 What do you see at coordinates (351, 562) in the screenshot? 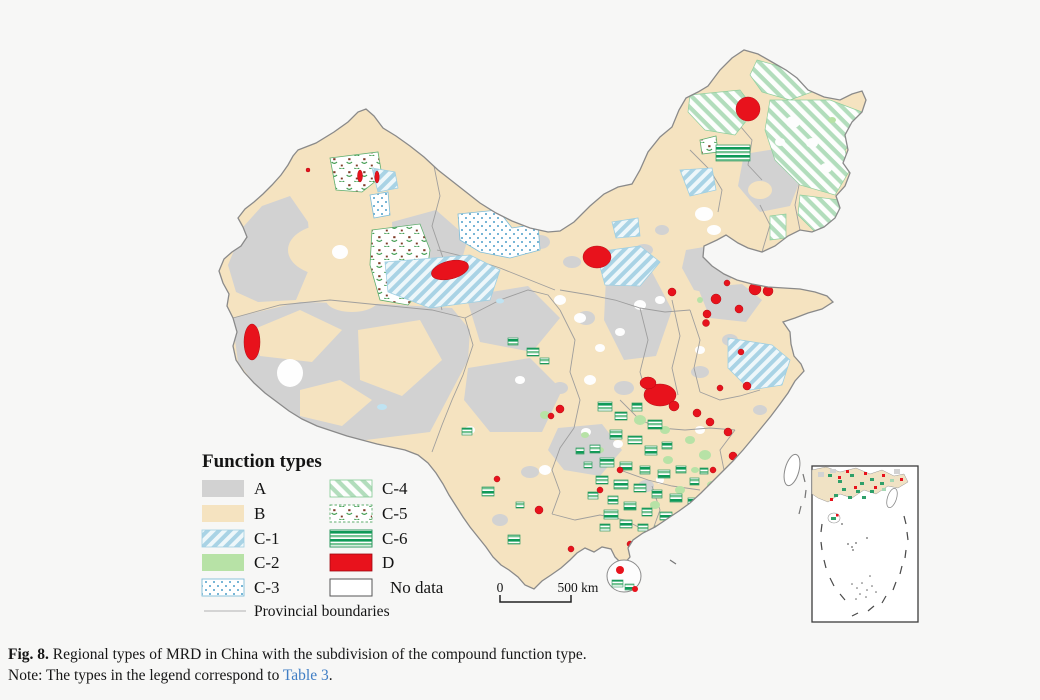
I see `legend-swatch-d` at bounding box center [351, 562].